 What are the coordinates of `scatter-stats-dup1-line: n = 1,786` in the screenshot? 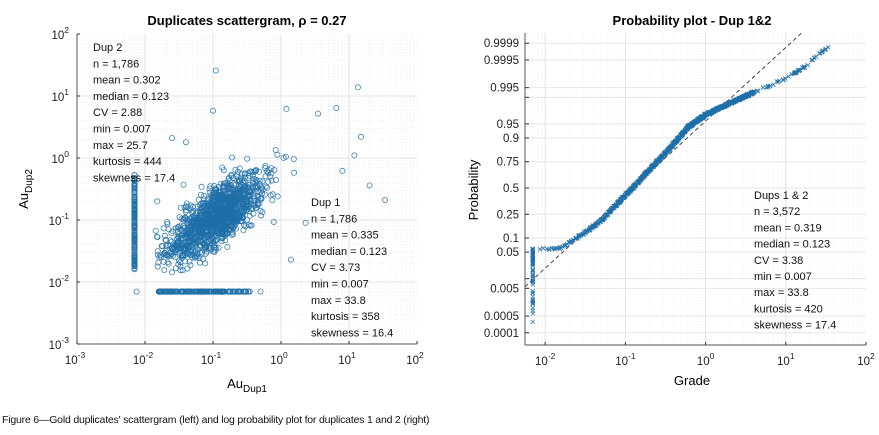 It's located at (334, 219).